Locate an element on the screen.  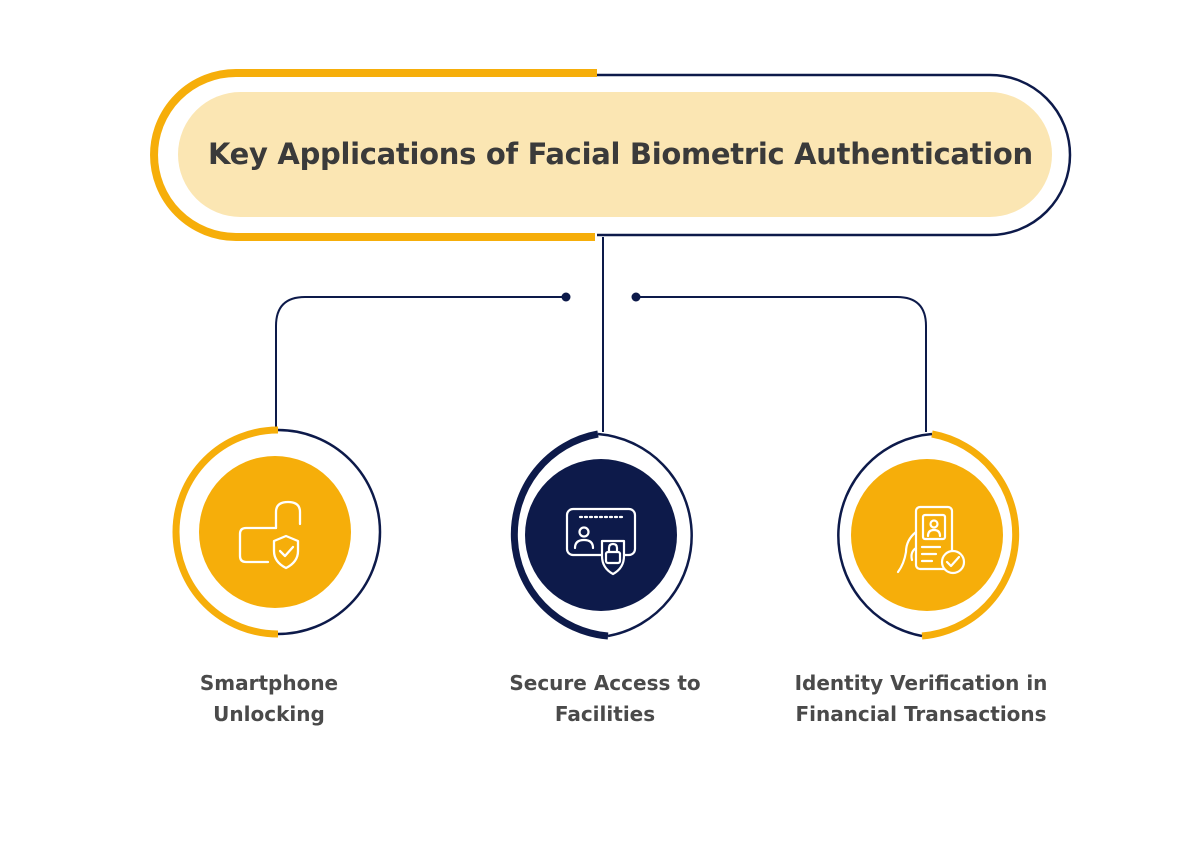
item-1-label-line-2: Unlocking is located at coordinates (269, 714).